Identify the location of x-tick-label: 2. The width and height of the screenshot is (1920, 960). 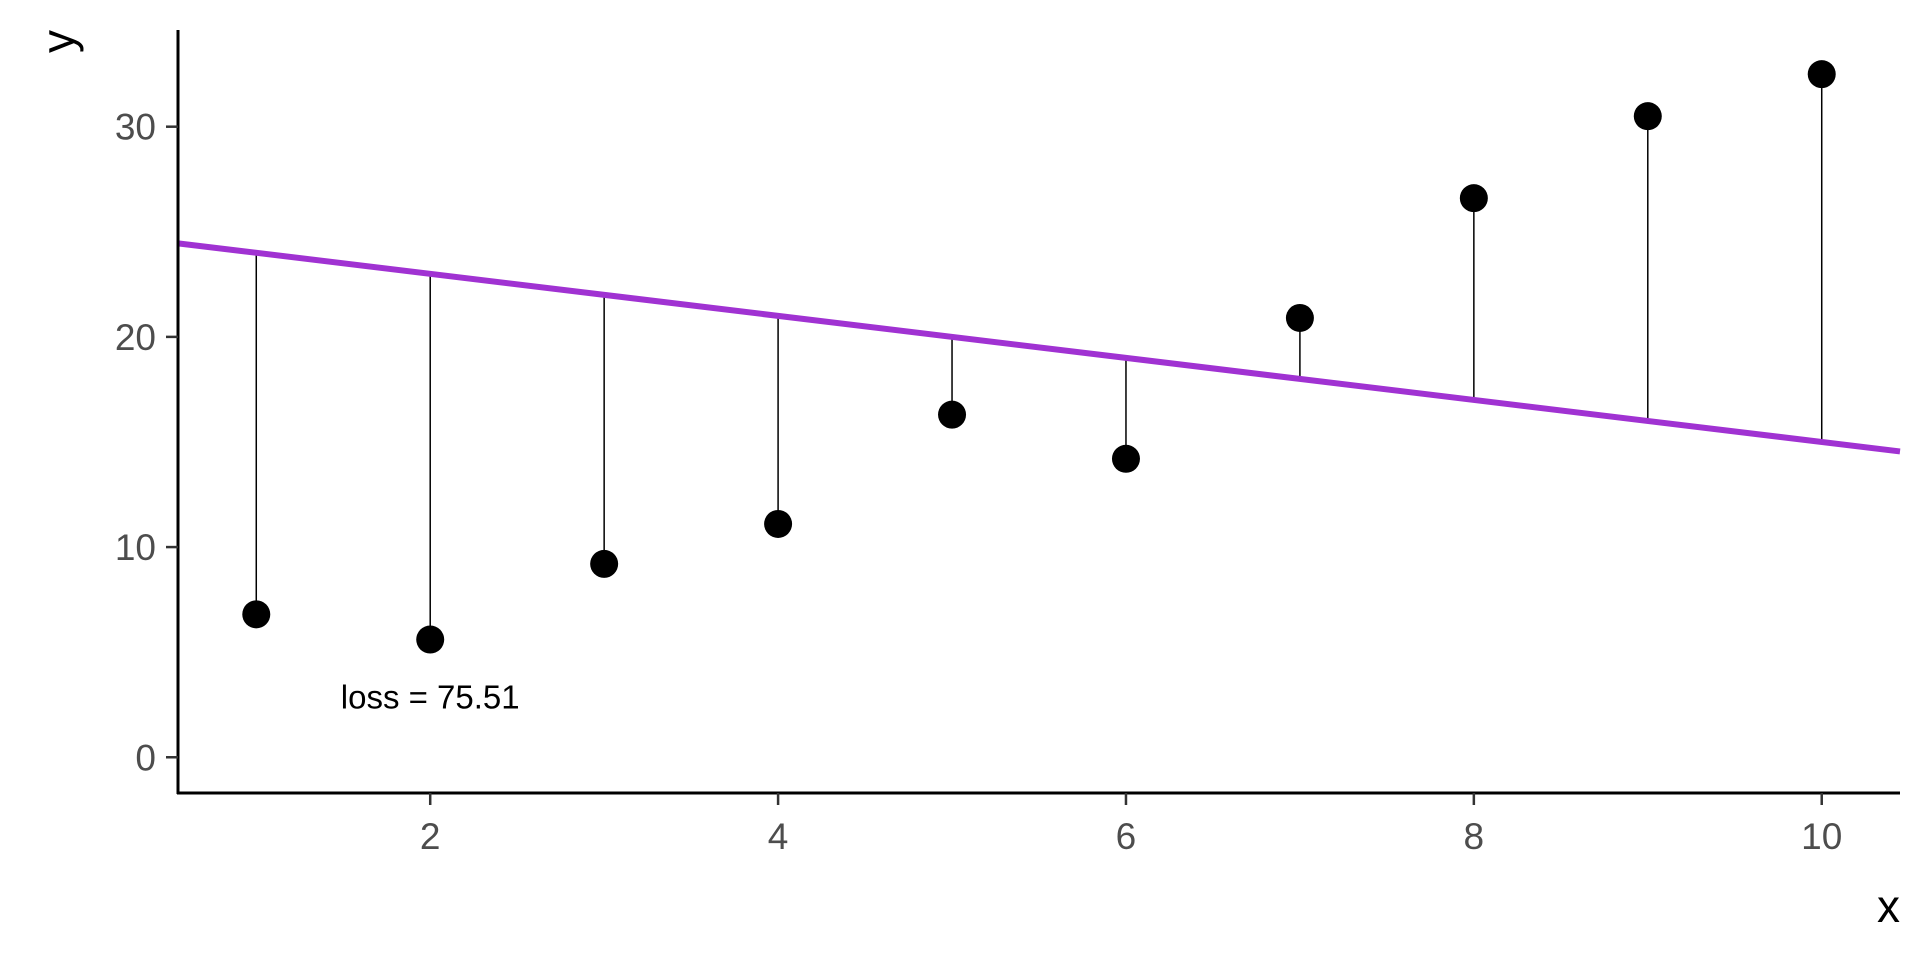
(430, 836).